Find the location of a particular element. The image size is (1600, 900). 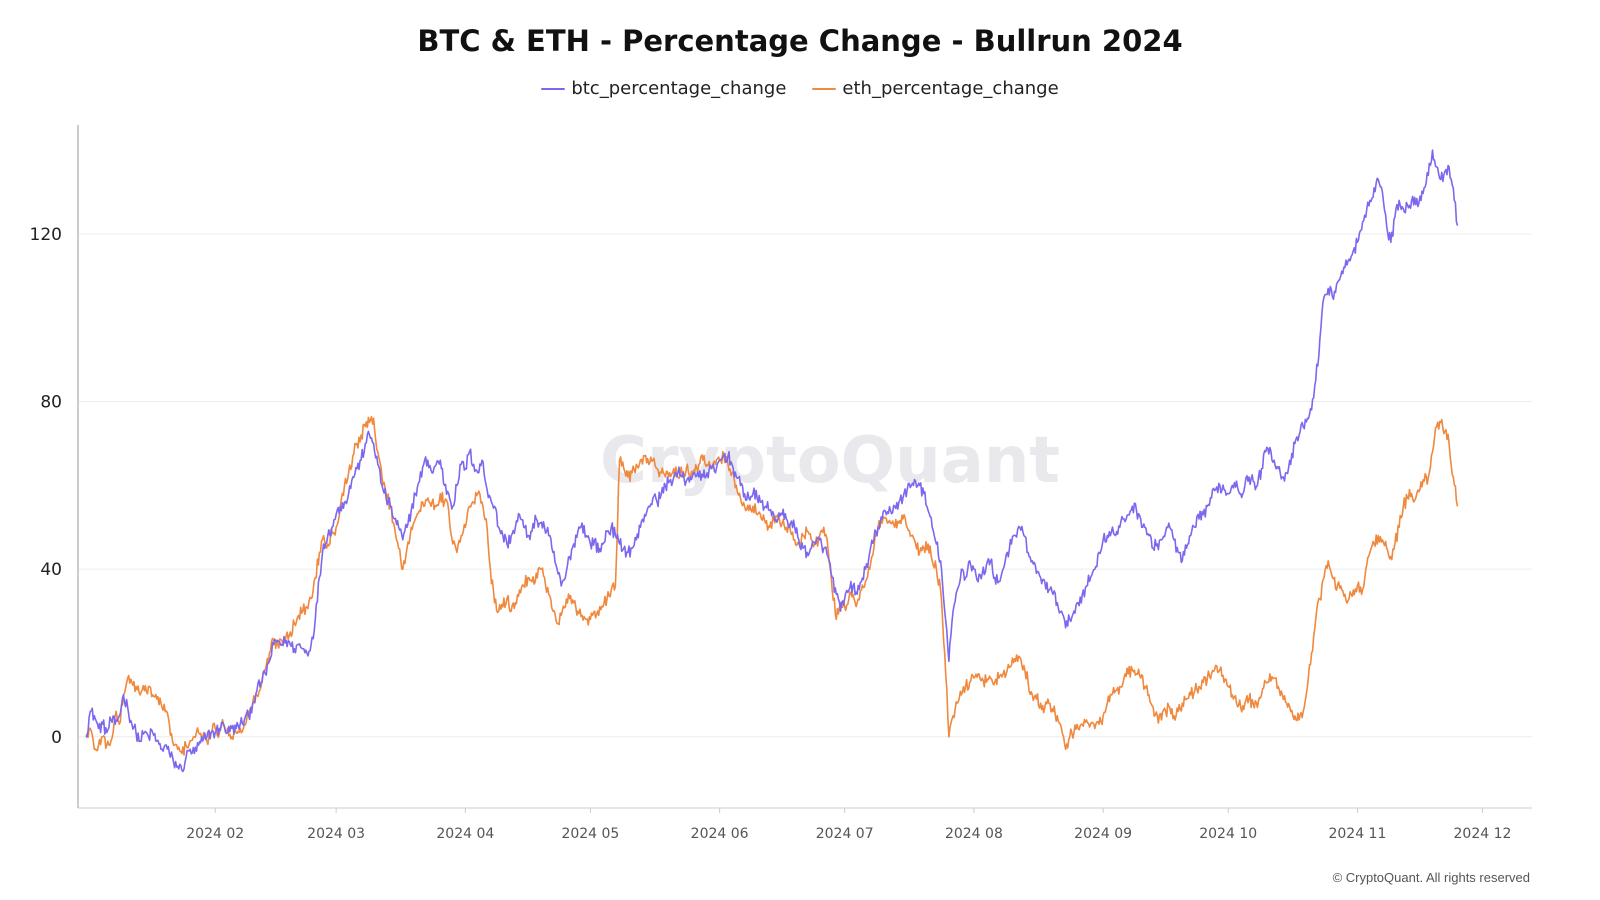

legend-label-eth: eth_percentage_change is located at coordinates (950, 88).